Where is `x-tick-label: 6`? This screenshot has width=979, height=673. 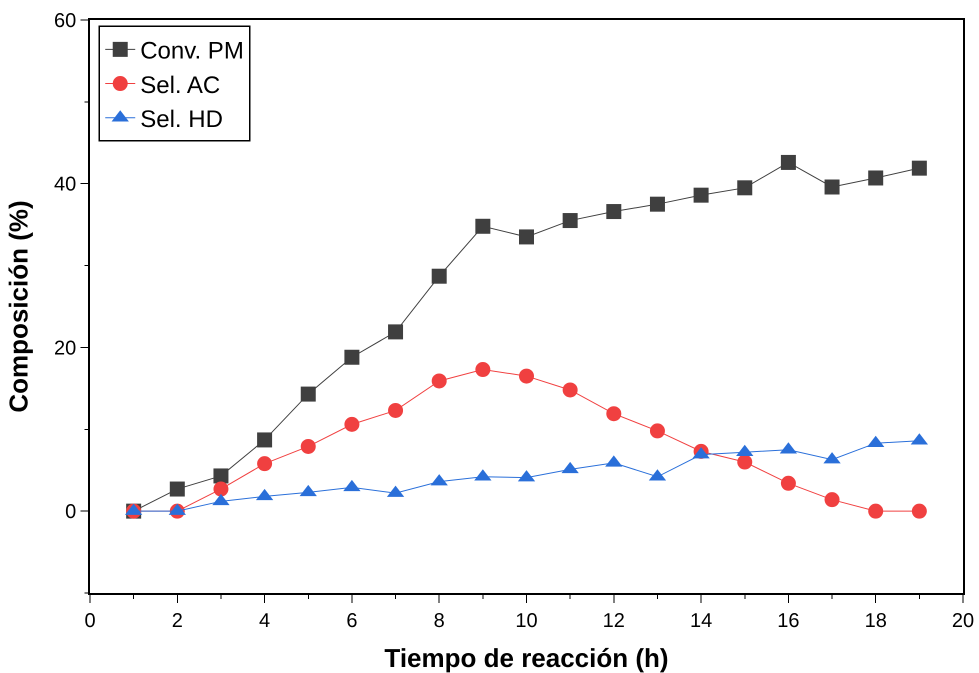
x-tick-label: 6 is located at coordinates (352, 621).